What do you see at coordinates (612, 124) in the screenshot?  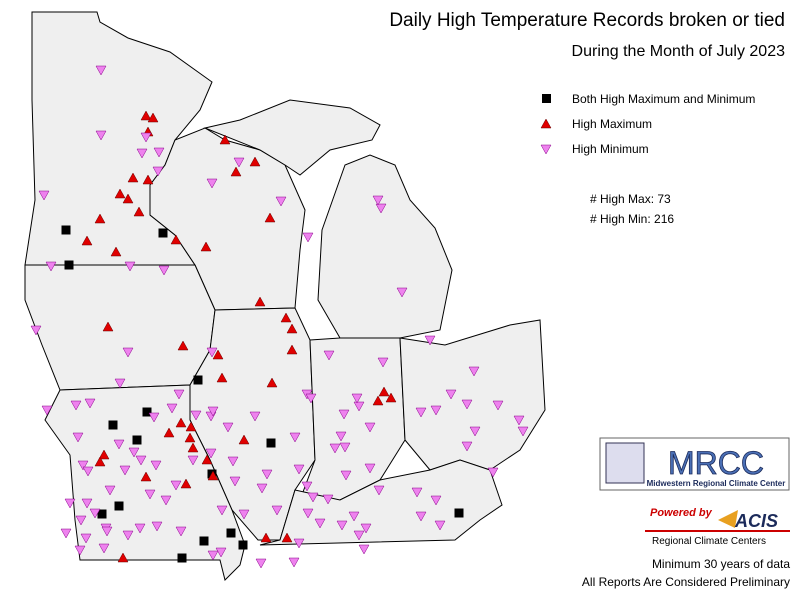 I see `legend-label: High Maximum` at bounding box center [612, 124].